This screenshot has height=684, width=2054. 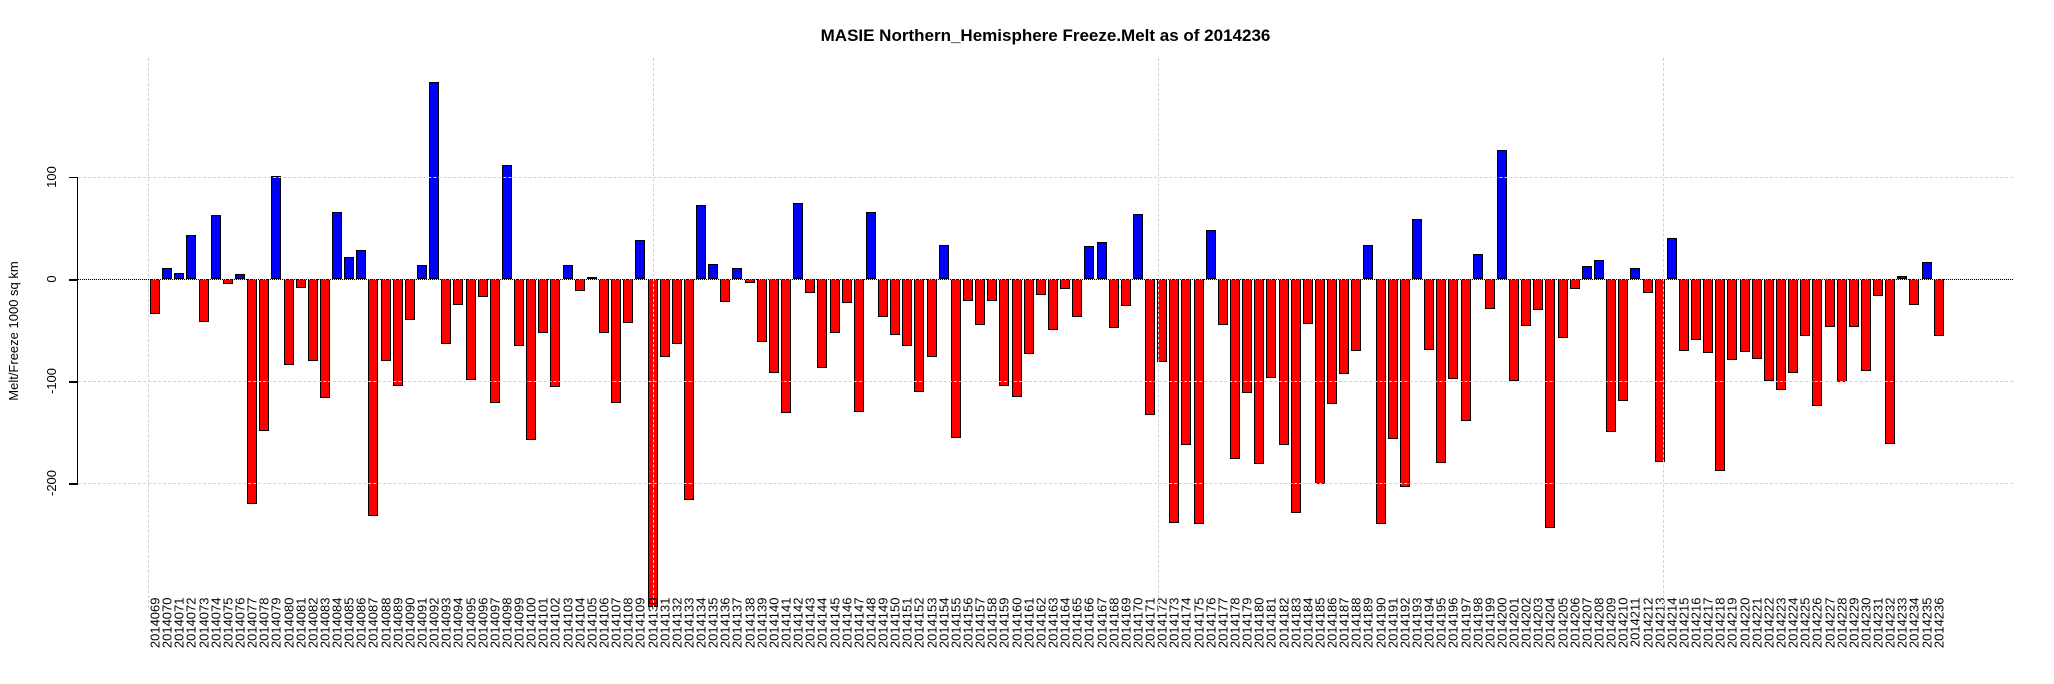 What do you see at coordinates (77, 330) in the screenshot?
I see `y-axis-line` at bounding box center [77, 330].